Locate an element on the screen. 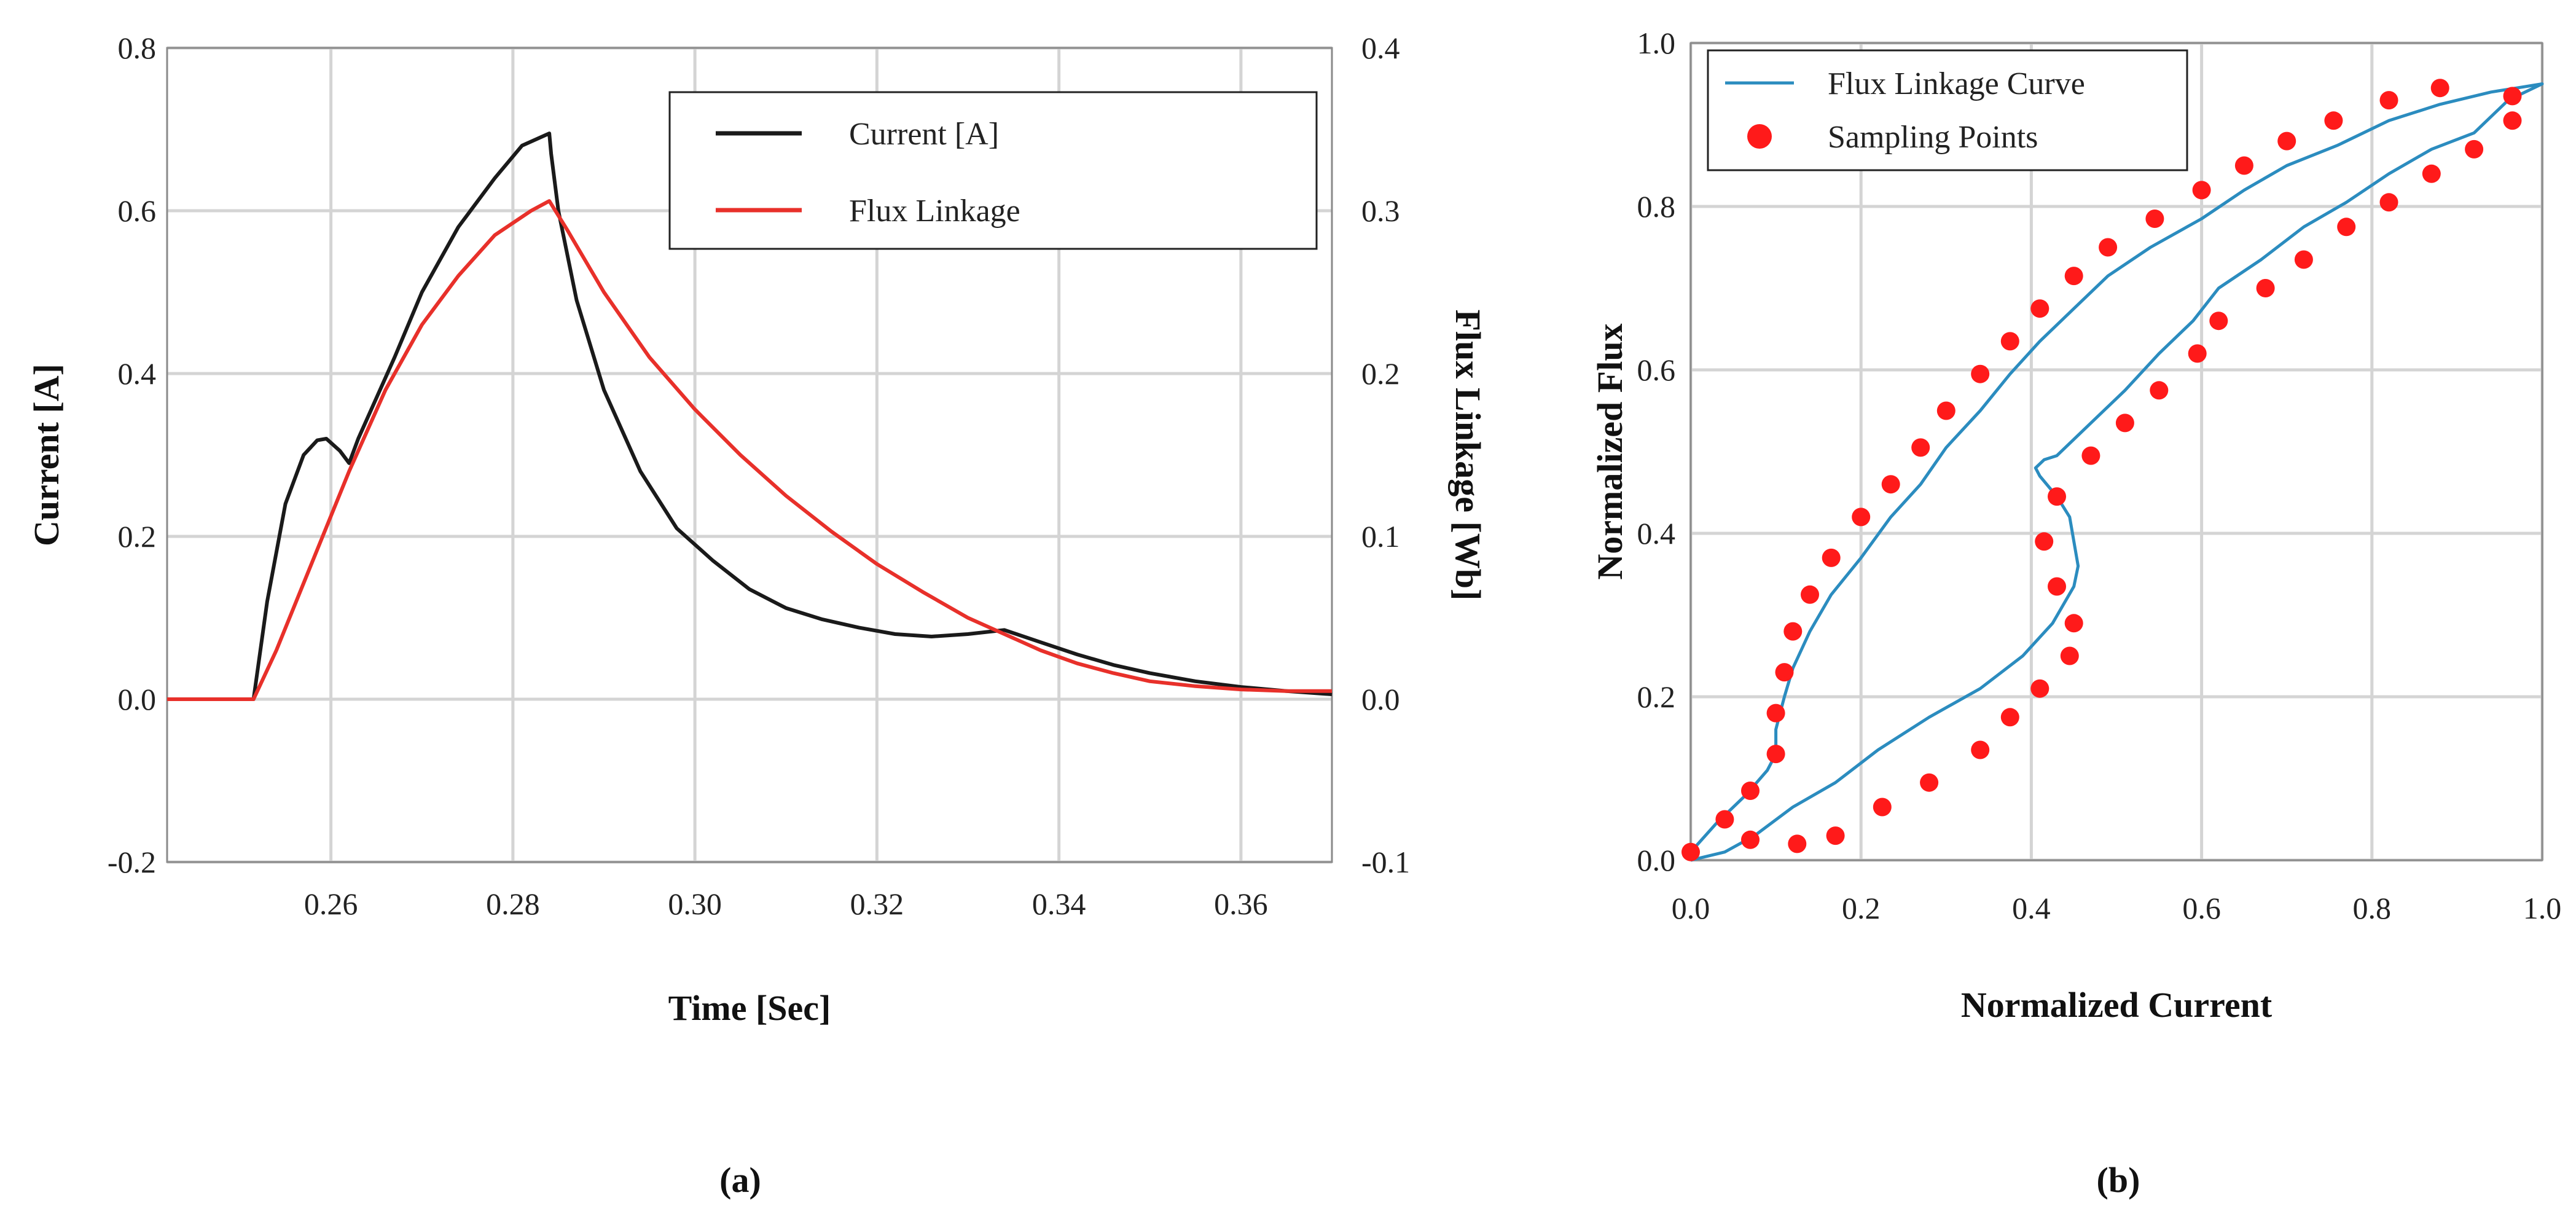 The height and width of the screenshot is (1227, 2576). chart-a-x-tick-label: 0.30 is located at coordinates (695, 904).